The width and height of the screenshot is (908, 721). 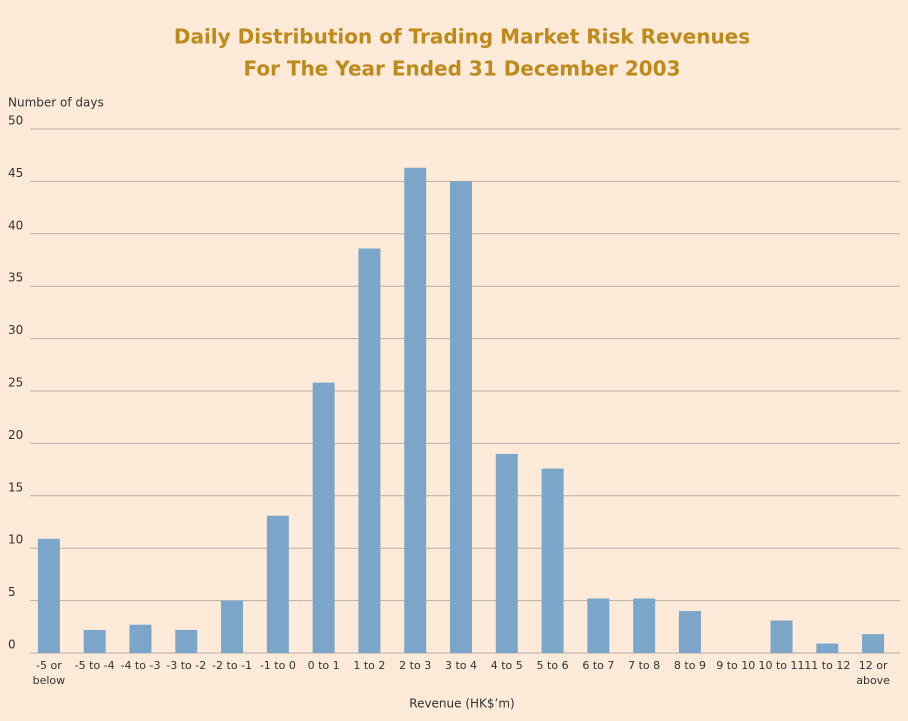 I want to click on x-tick-label: 11 to 12, so click(x=827, y=665).